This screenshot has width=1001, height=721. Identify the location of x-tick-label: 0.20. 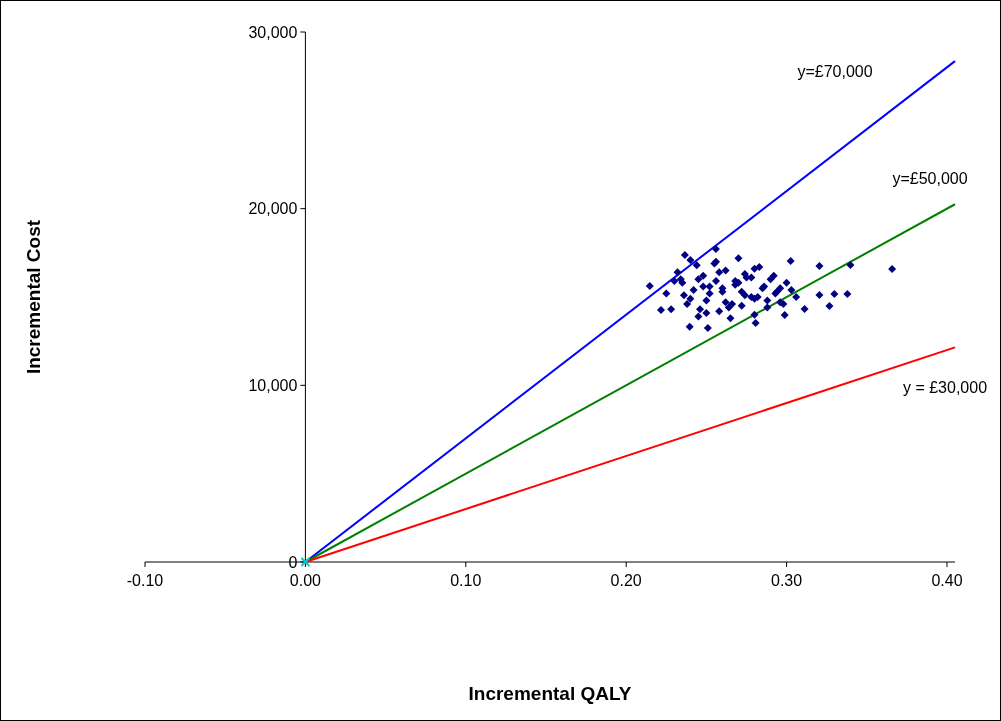
(626, 580).